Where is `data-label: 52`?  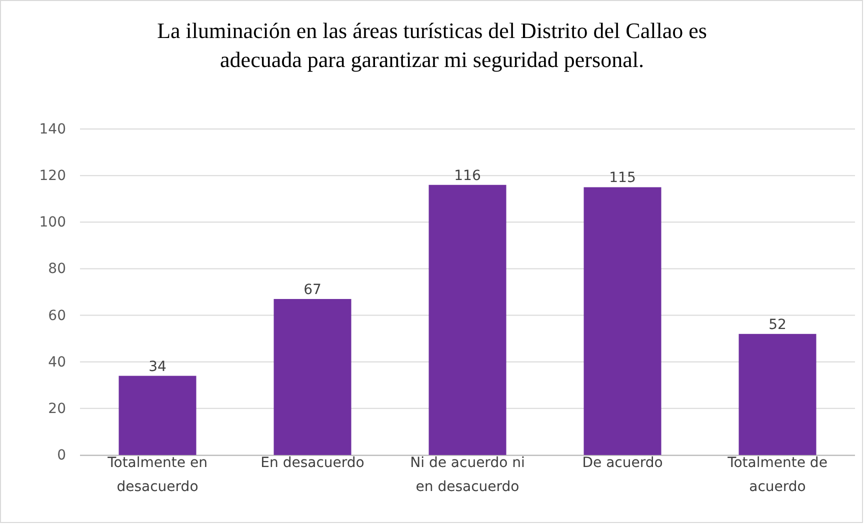
data-label: 52 is located at coordinates (777, 324).